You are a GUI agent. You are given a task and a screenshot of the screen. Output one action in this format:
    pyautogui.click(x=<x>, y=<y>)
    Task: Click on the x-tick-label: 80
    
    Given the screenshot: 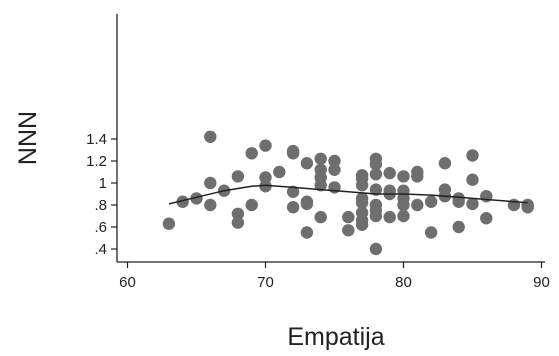 What is the action you would take?
    pyautogui.click(x=403, y=282)
    